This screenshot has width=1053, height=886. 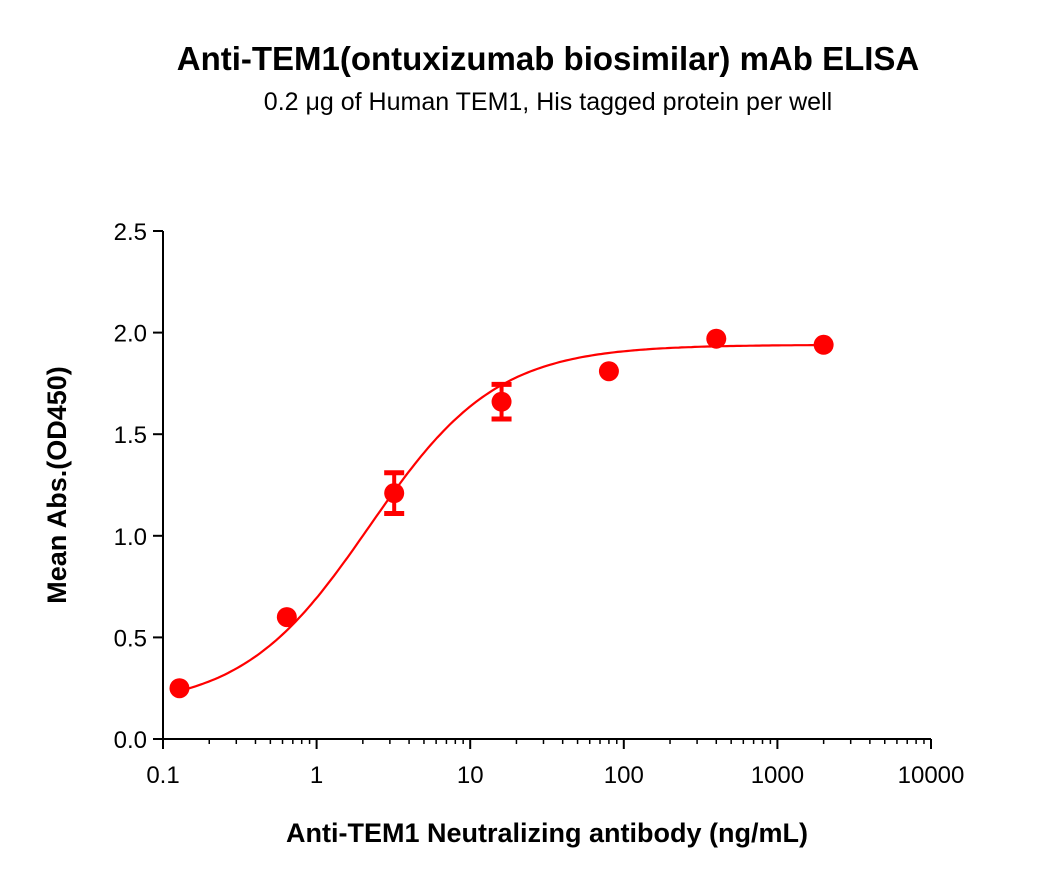 I want to click on y-tick-label: 2.5, so click(x=130, y=232).